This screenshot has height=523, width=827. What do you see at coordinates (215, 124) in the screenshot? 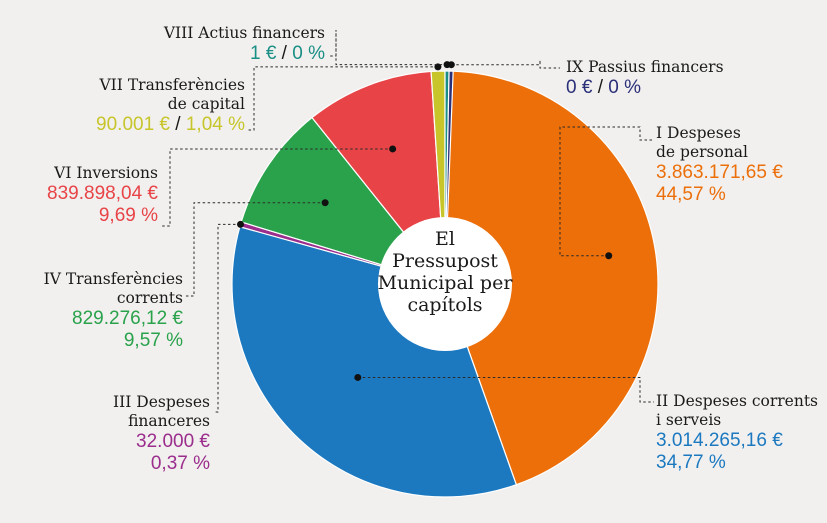
I see `label-vii-pct: 1,04 %` at bounding box center [215, 124].